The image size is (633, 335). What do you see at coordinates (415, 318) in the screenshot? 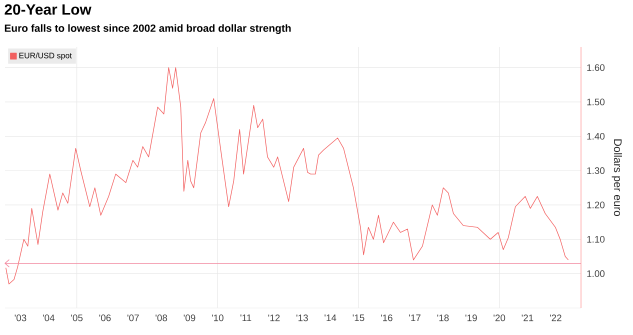
I see `x-tick-label: '17` at bounding box center [415, 318].